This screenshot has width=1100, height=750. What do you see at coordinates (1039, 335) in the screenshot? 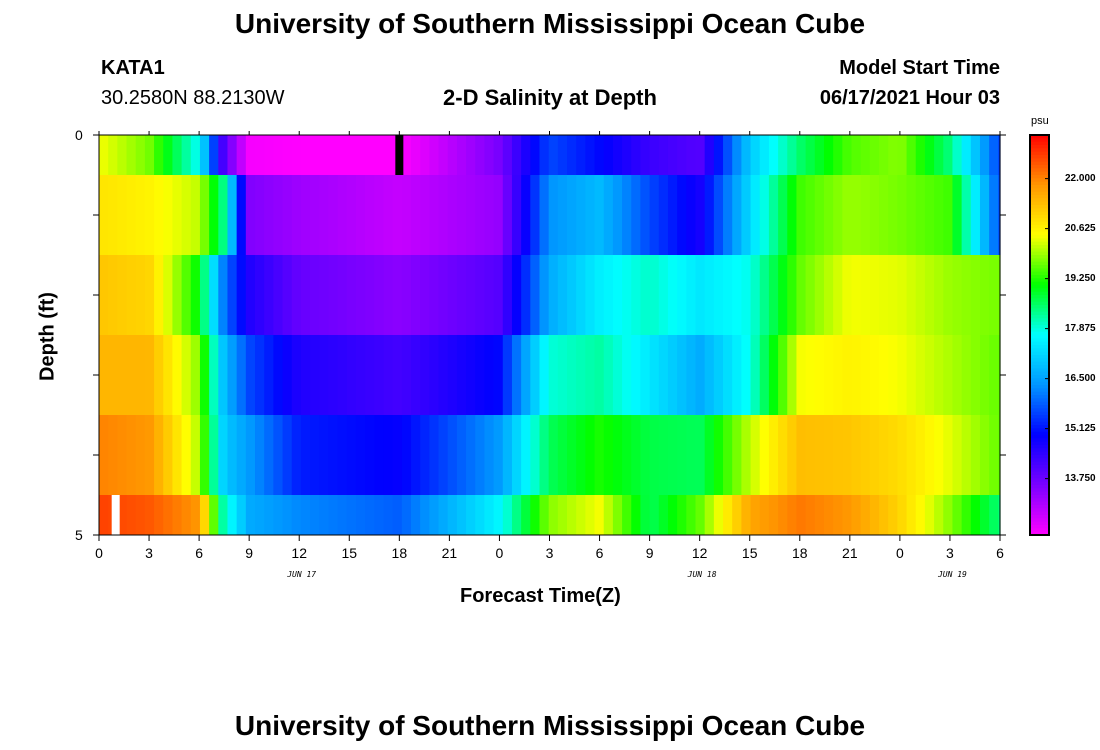
I see `colorbar-frame` at bounding box center [1039, 335].